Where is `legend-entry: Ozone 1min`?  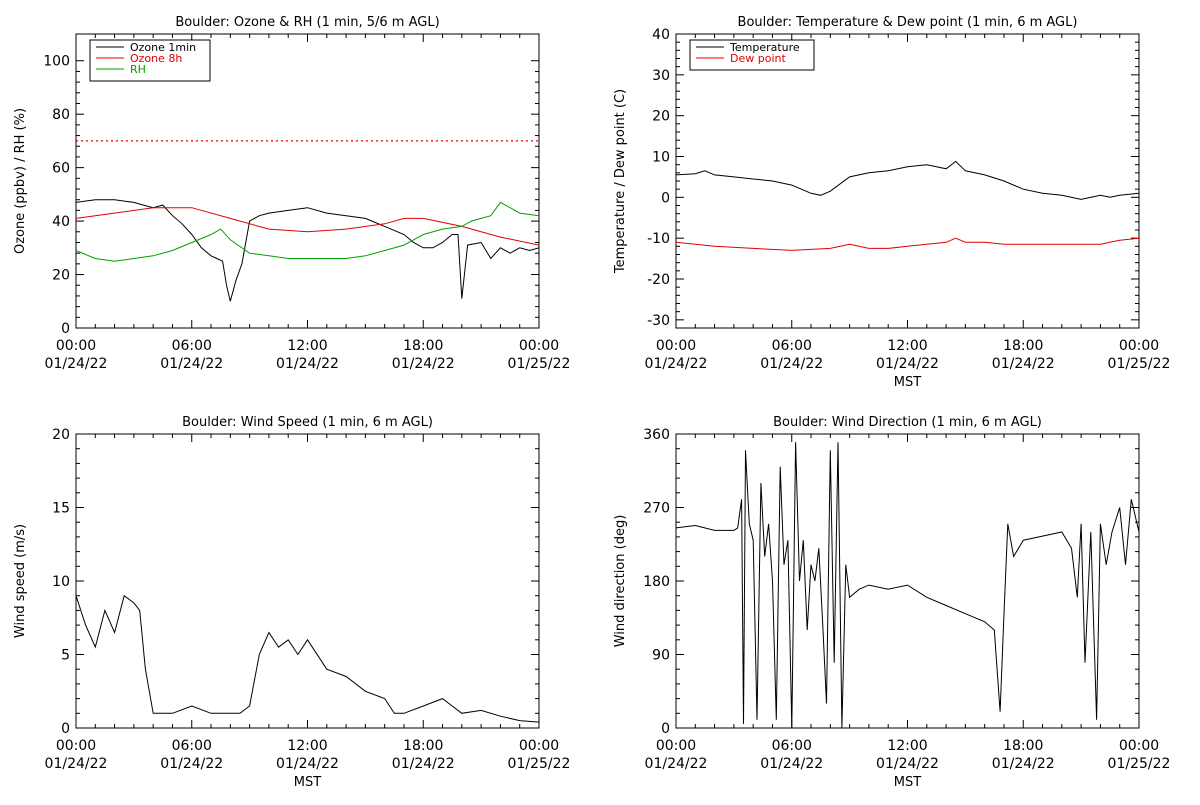
legend-entry: Ozone 1min is located at coordinates (163, 47).